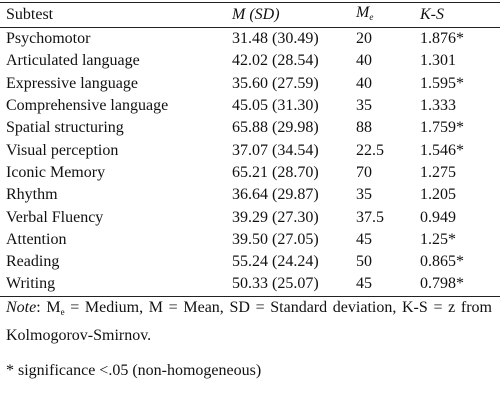  I want to click on table-cell: 1.25*, so click(438, 239).